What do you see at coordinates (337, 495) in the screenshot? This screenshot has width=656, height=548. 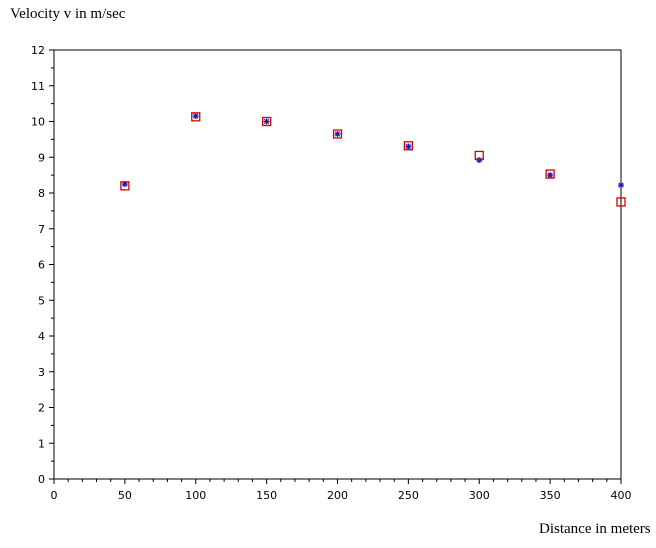 I see `x-tick-label: 200` at bounding box center [337, 495].